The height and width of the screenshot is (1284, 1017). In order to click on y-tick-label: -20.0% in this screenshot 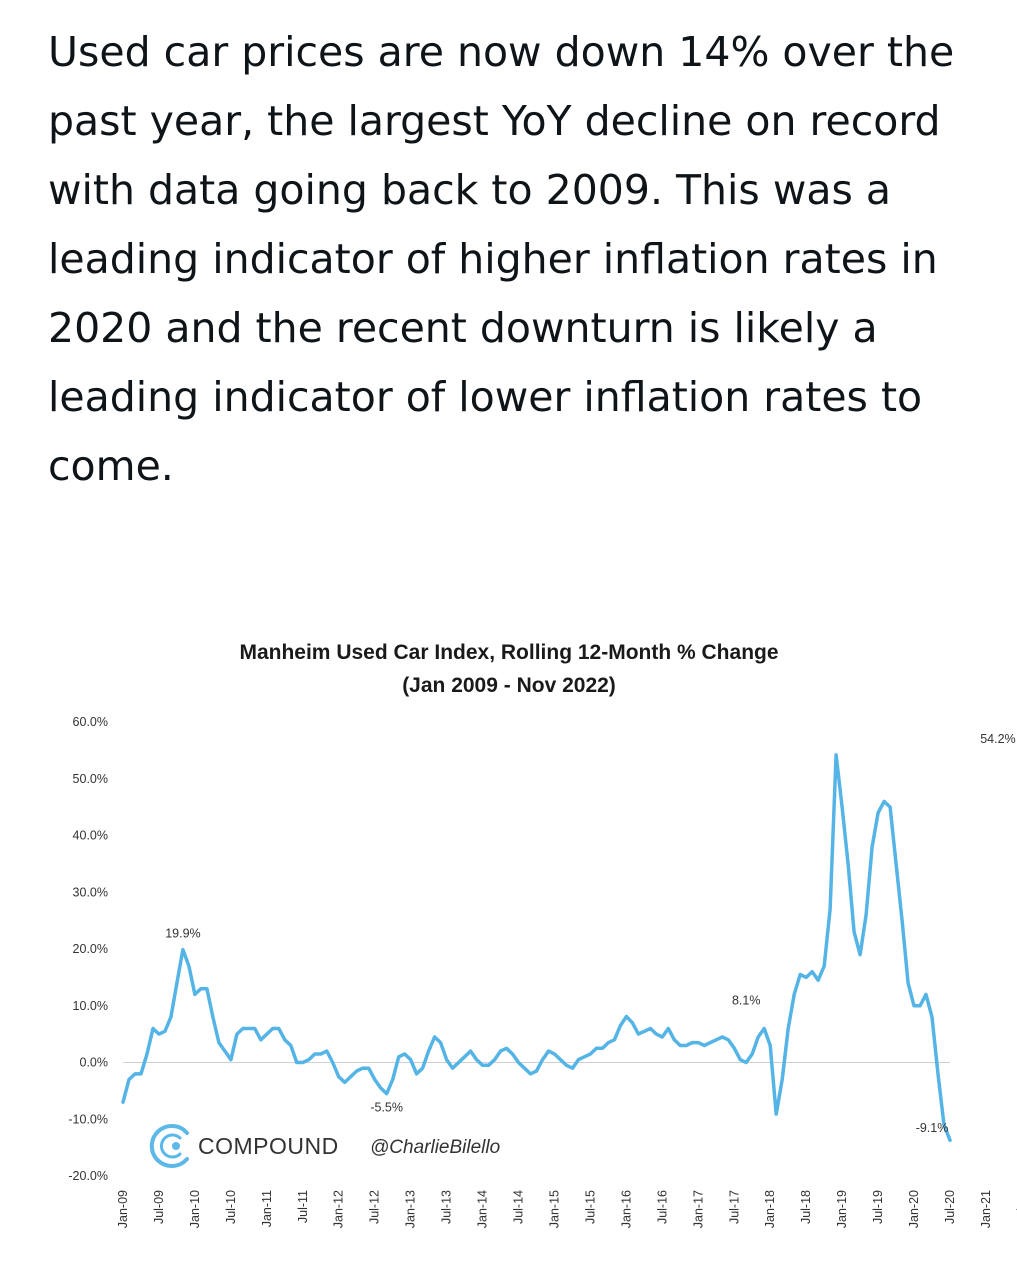, I will do `click(88, 1176)`.